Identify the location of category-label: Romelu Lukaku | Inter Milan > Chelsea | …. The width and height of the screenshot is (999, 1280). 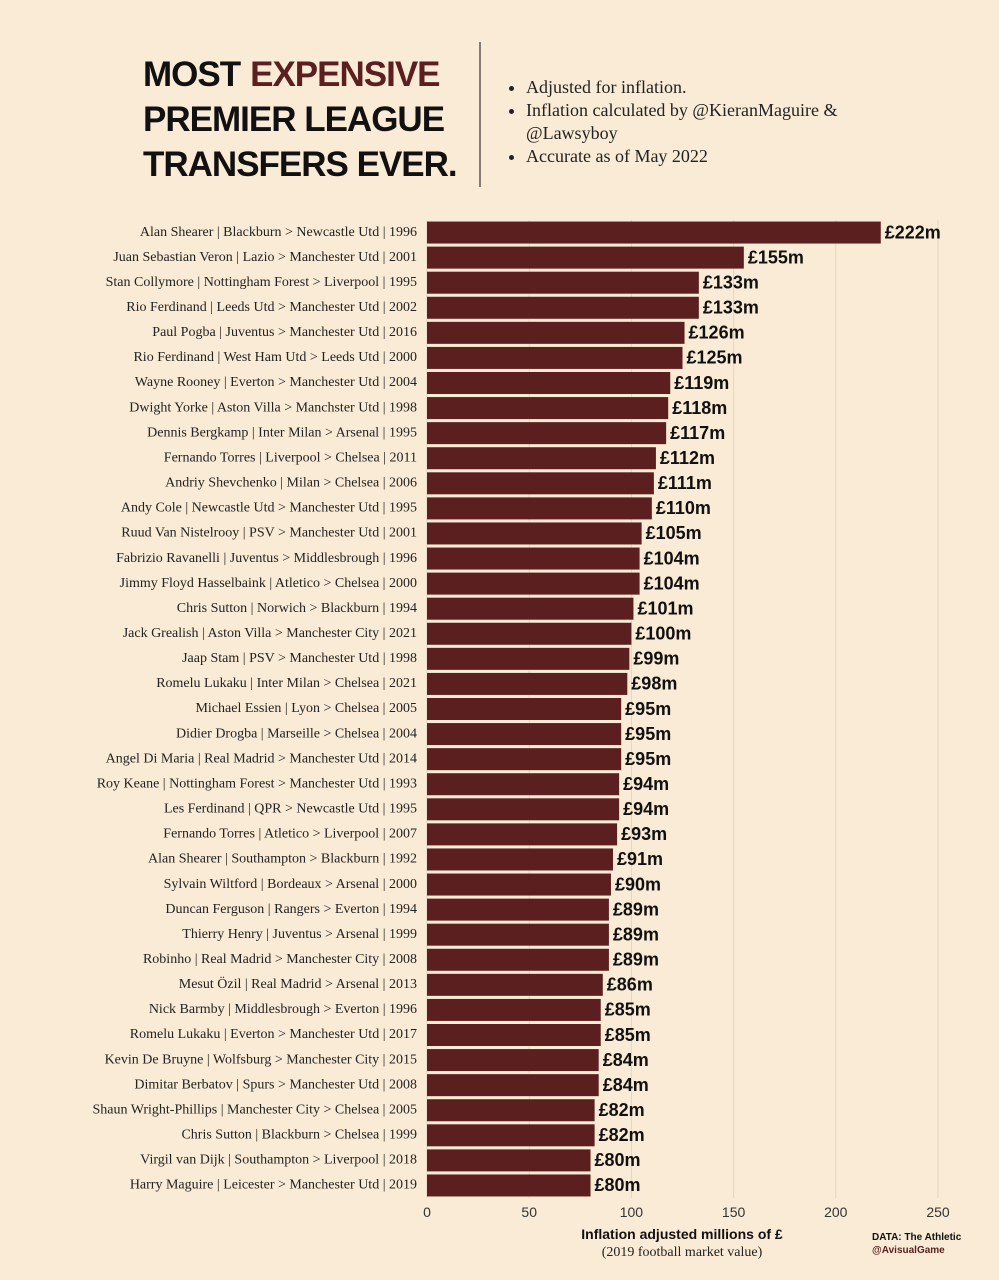
(286, 683).